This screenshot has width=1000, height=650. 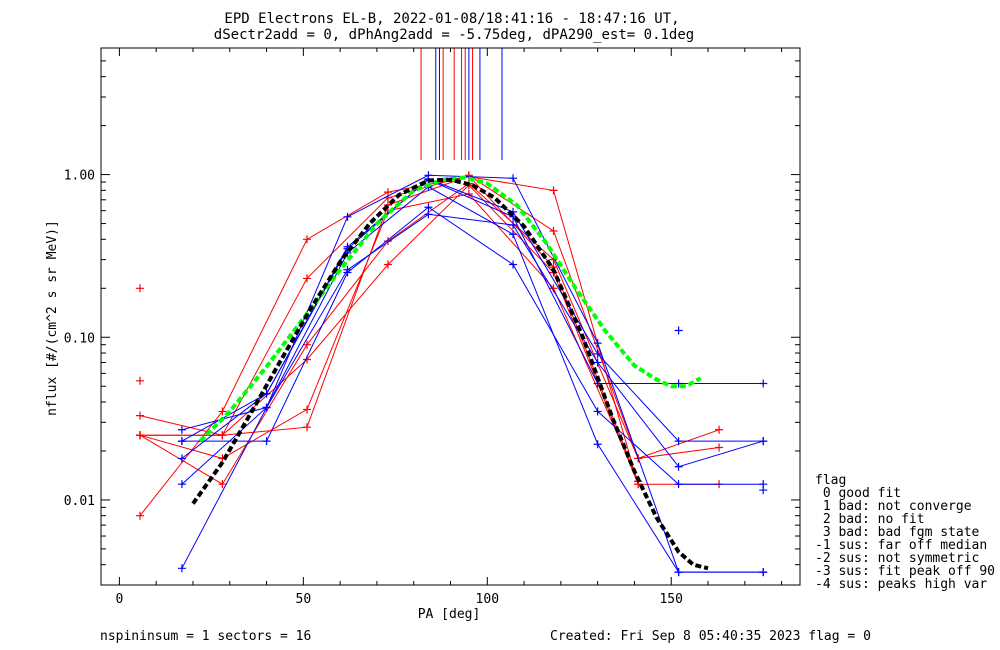 I want to click on y-tick-label: 1.00, so click(x=79, y=176).